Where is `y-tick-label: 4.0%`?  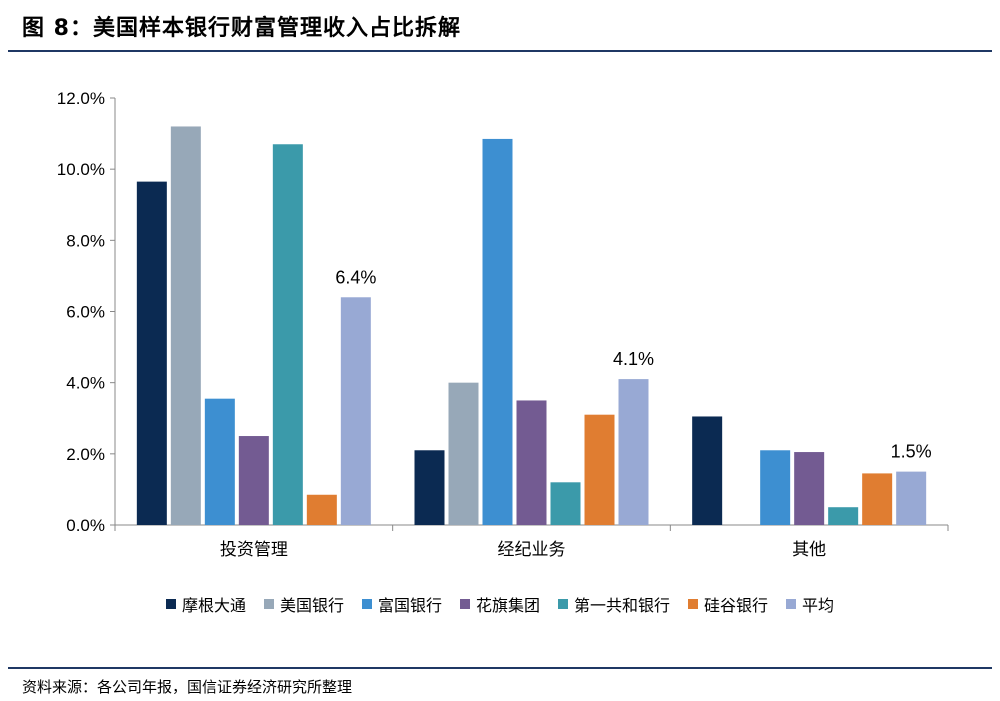
y-tick-label: 4.0% is located at coordinates (85, 383).